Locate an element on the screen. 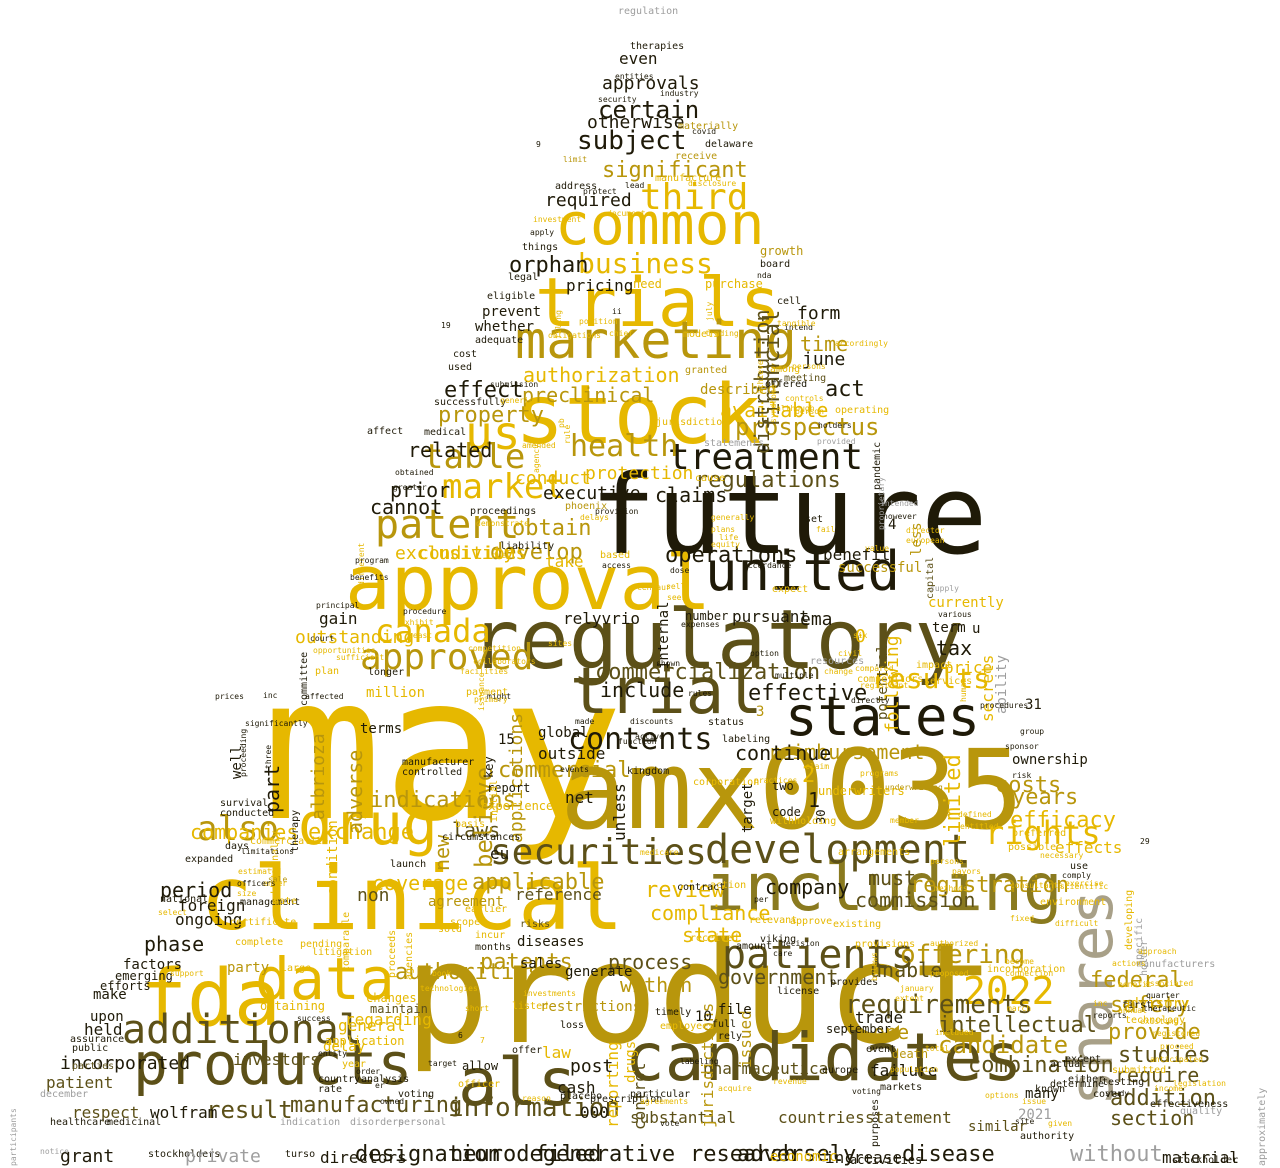 This screenshot has width=1280, height=1168. cloud-word: adequate is located at coordinates (499, 340).